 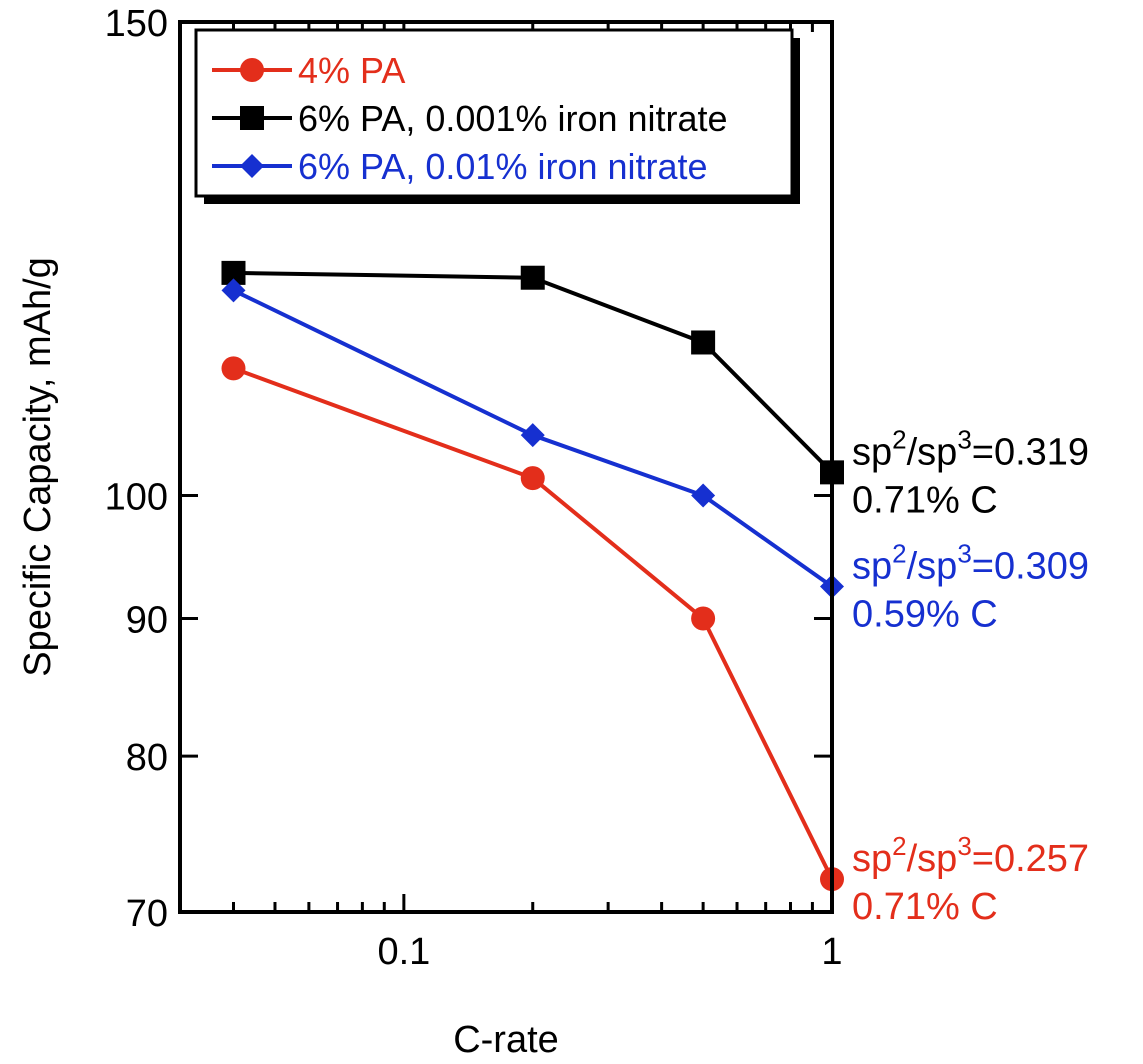 I want to click on y-tick-label: 80, so click(x=147, y=758).